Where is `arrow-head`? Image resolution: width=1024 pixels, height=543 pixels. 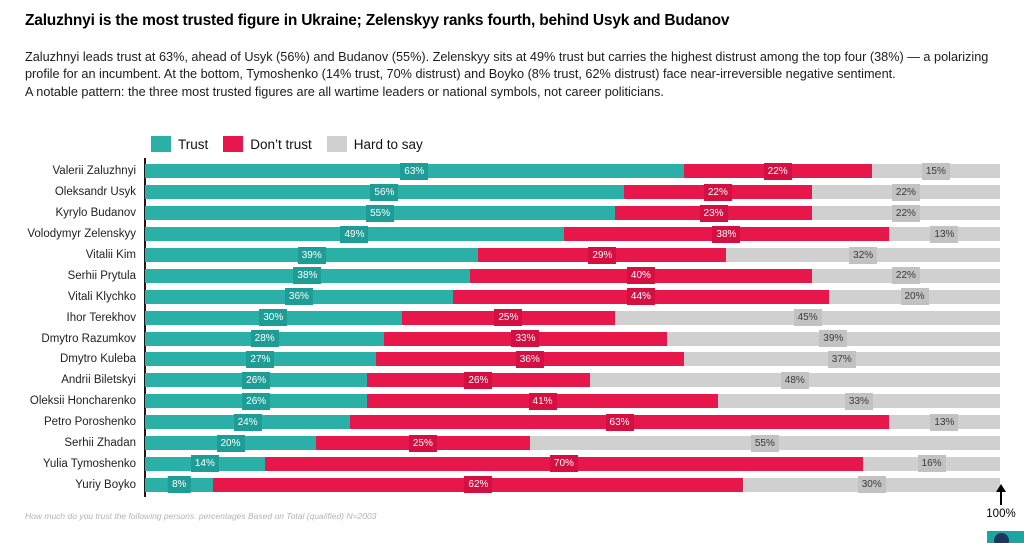 arrow-head is located at coordinates (1001, 488).